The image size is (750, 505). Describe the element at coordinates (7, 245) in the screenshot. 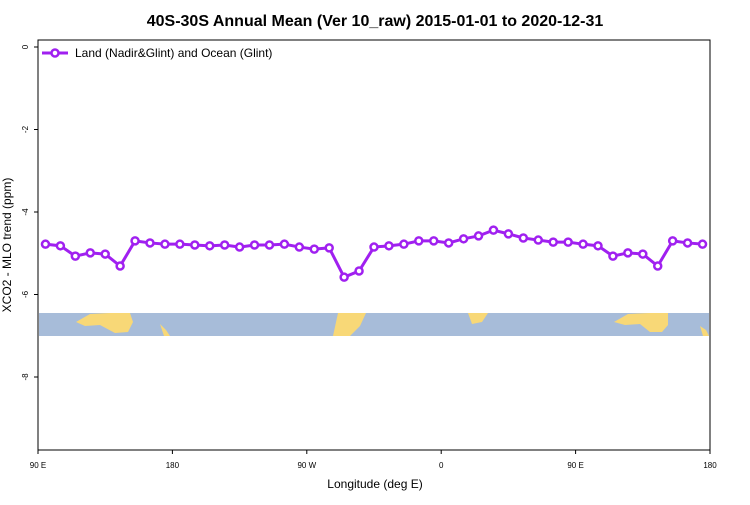

I see `y-axis-label: XCO2 - MLO trend (ppm)` at that location.